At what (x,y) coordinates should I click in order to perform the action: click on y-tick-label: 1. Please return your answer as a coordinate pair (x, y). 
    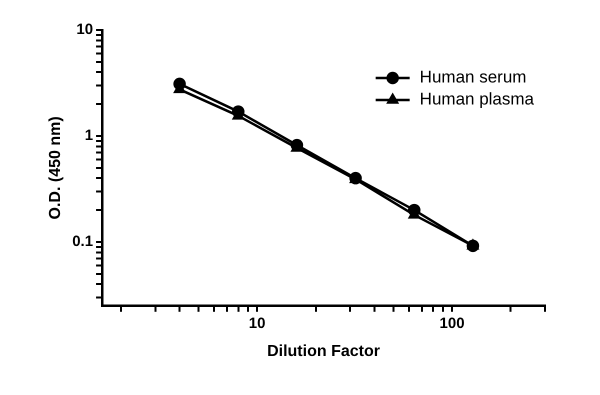
    Looking at the image, I should click on (89, 135).